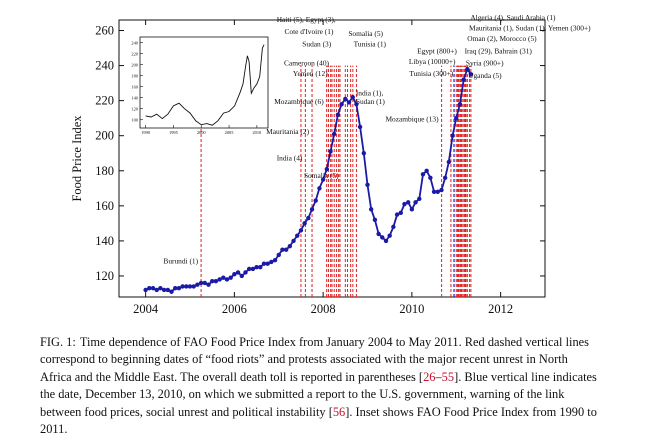  What do you see at coordinates (323, 309) in the screenshot?
I see `x-tick-label: 2008` at bounding box center [323, 309].